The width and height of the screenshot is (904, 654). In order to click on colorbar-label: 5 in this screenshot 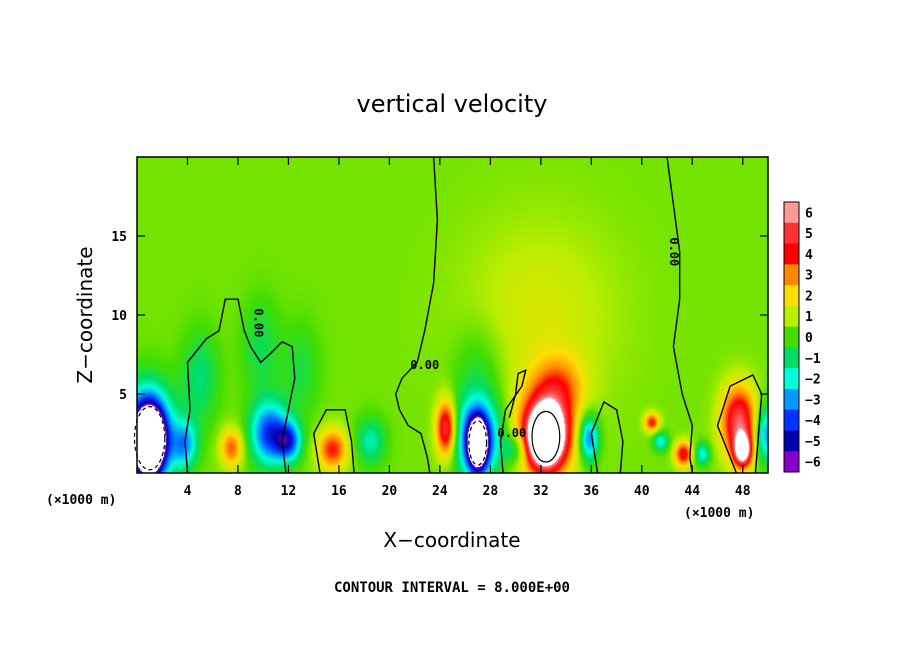, I will do `click(809, 234)`.